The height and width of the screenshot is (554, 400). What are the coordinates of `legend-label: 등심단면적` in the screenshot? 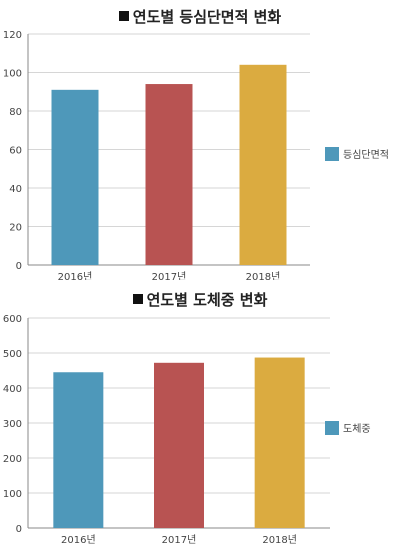 It's located at (366, 155).